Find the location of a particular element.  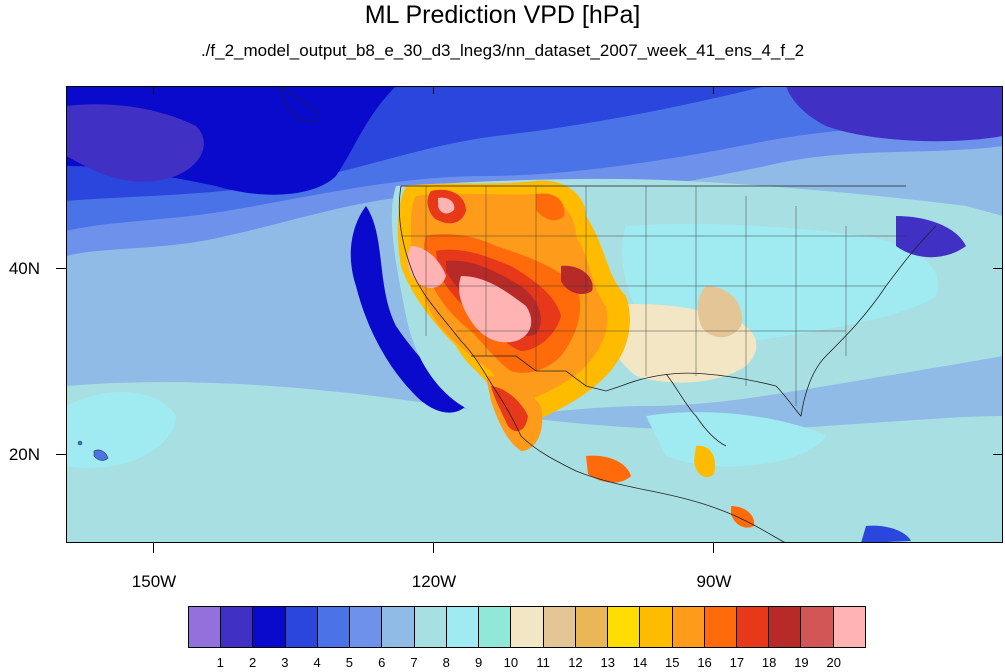

tick-40n-right is located at coordinates (998, 268).